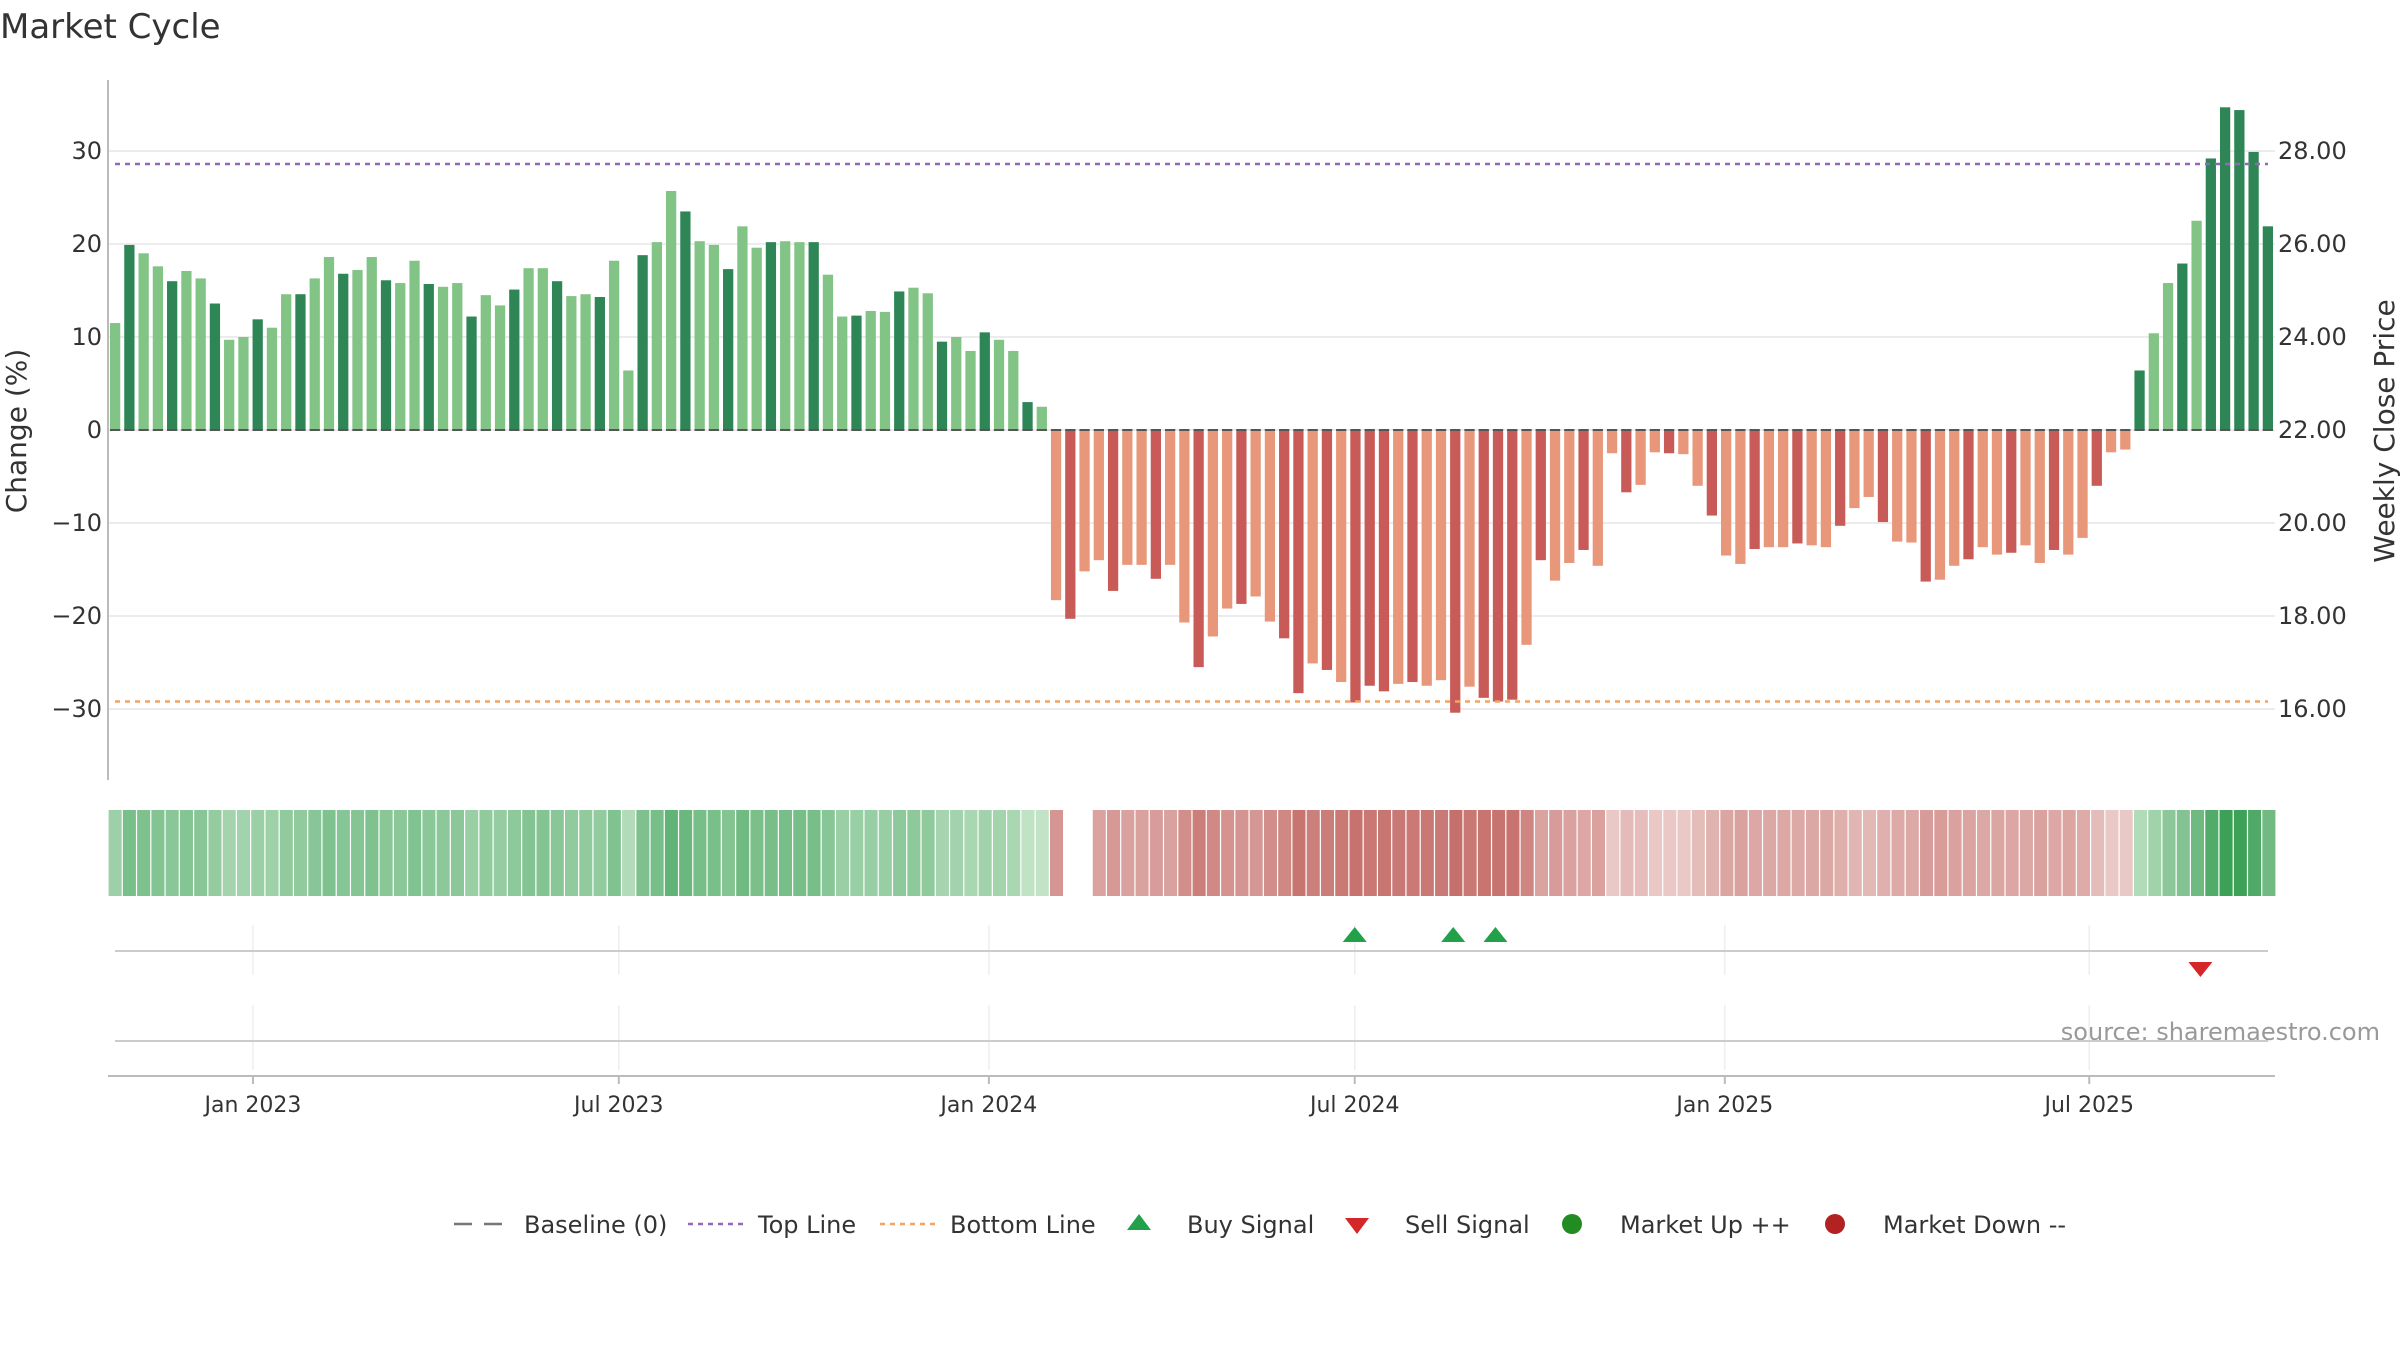 Image resolution: width=2400 pixels, height=1354 pixels. I want to click on y-tick-label: −10, so click(76, 523).